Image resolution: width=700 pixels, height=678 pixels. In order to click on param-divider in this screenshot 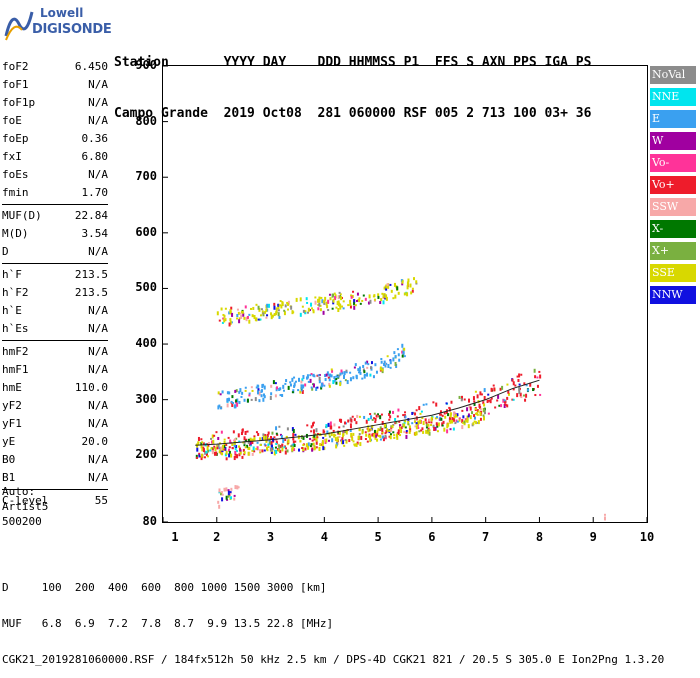, I will do `click(55, 489)`.